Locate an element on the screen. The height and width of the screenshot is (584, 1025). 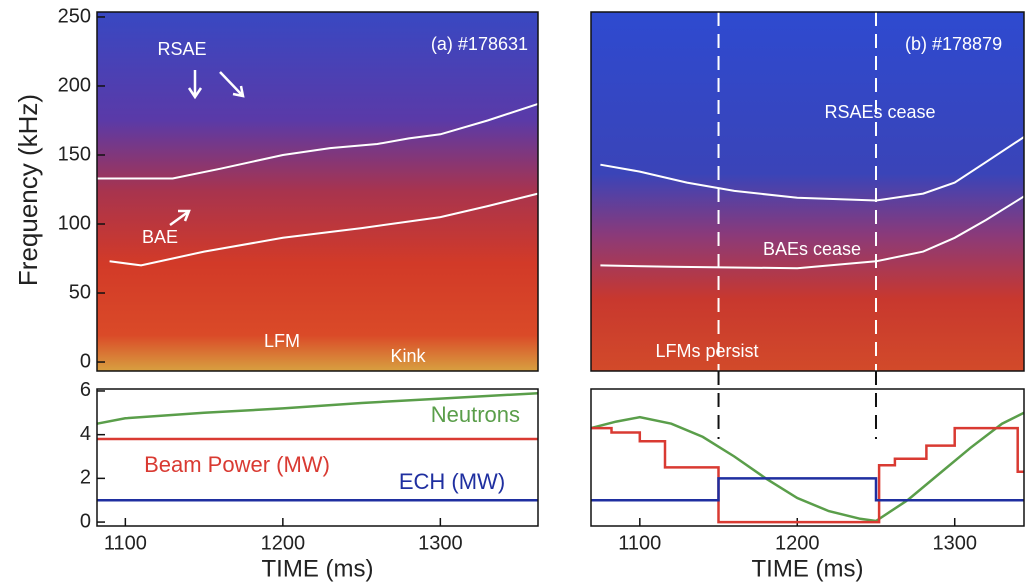
y-tick-label: 4 is located at coordinates (85, 434).